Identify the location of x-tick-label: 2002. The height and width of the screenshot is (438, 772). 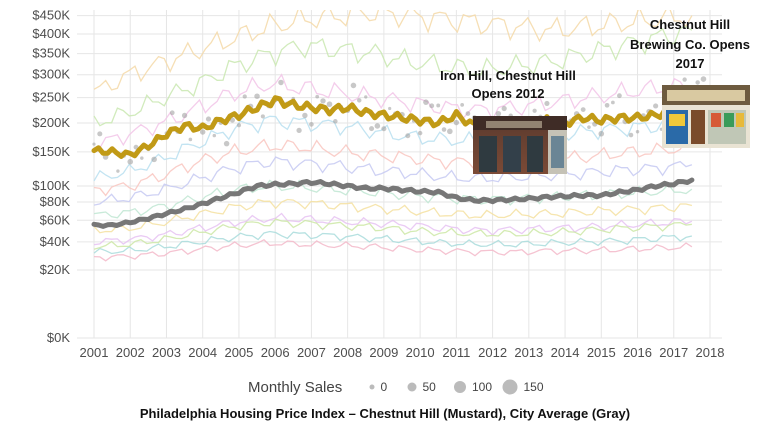
(130, 352).